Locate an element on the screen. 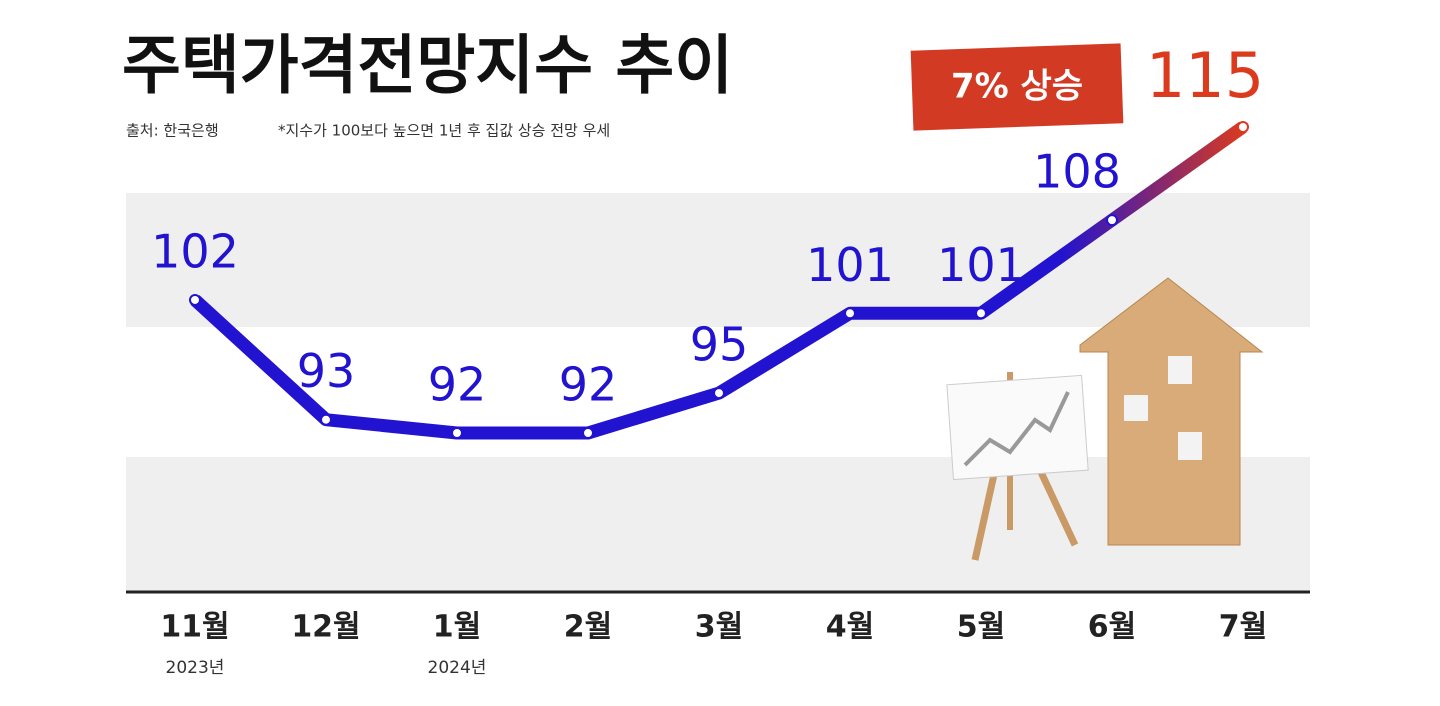  x-tick-label: 6월 is located at coordinates (1112, 627).